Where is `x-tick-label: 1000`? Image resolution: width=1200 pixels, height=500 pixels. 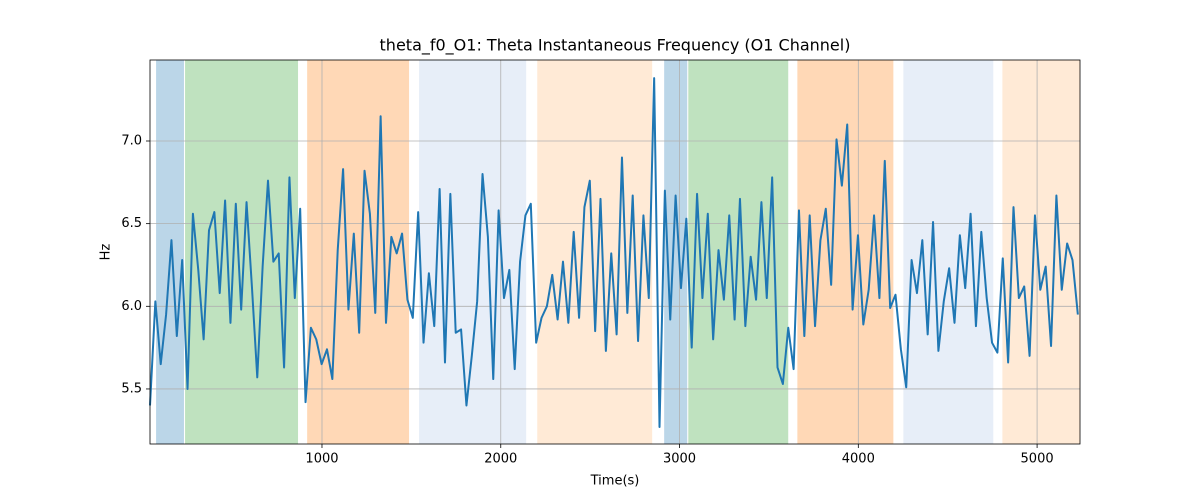
x-tick-label: 1000 is located at coordinates (321, 459).